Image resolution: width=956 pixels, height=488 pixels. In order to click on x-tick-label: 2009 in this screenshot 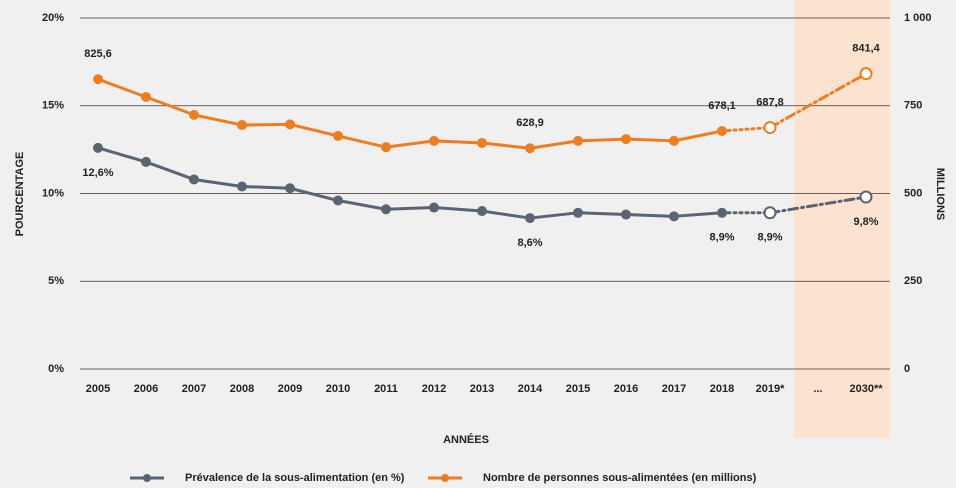, I will do `click(290, 389)`.